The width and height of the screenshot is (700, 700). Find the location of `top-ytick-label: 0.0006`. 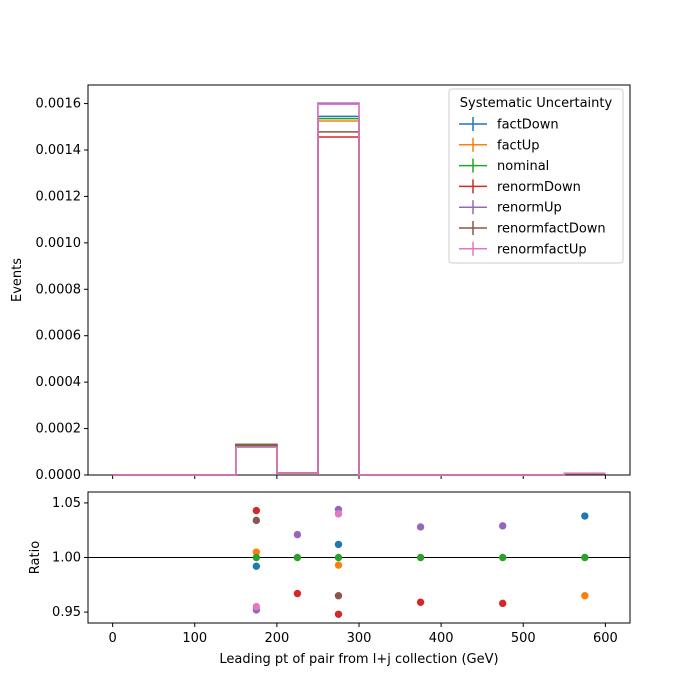

top-ytick-label: 0.0006 is located at coordinates (59, 336).